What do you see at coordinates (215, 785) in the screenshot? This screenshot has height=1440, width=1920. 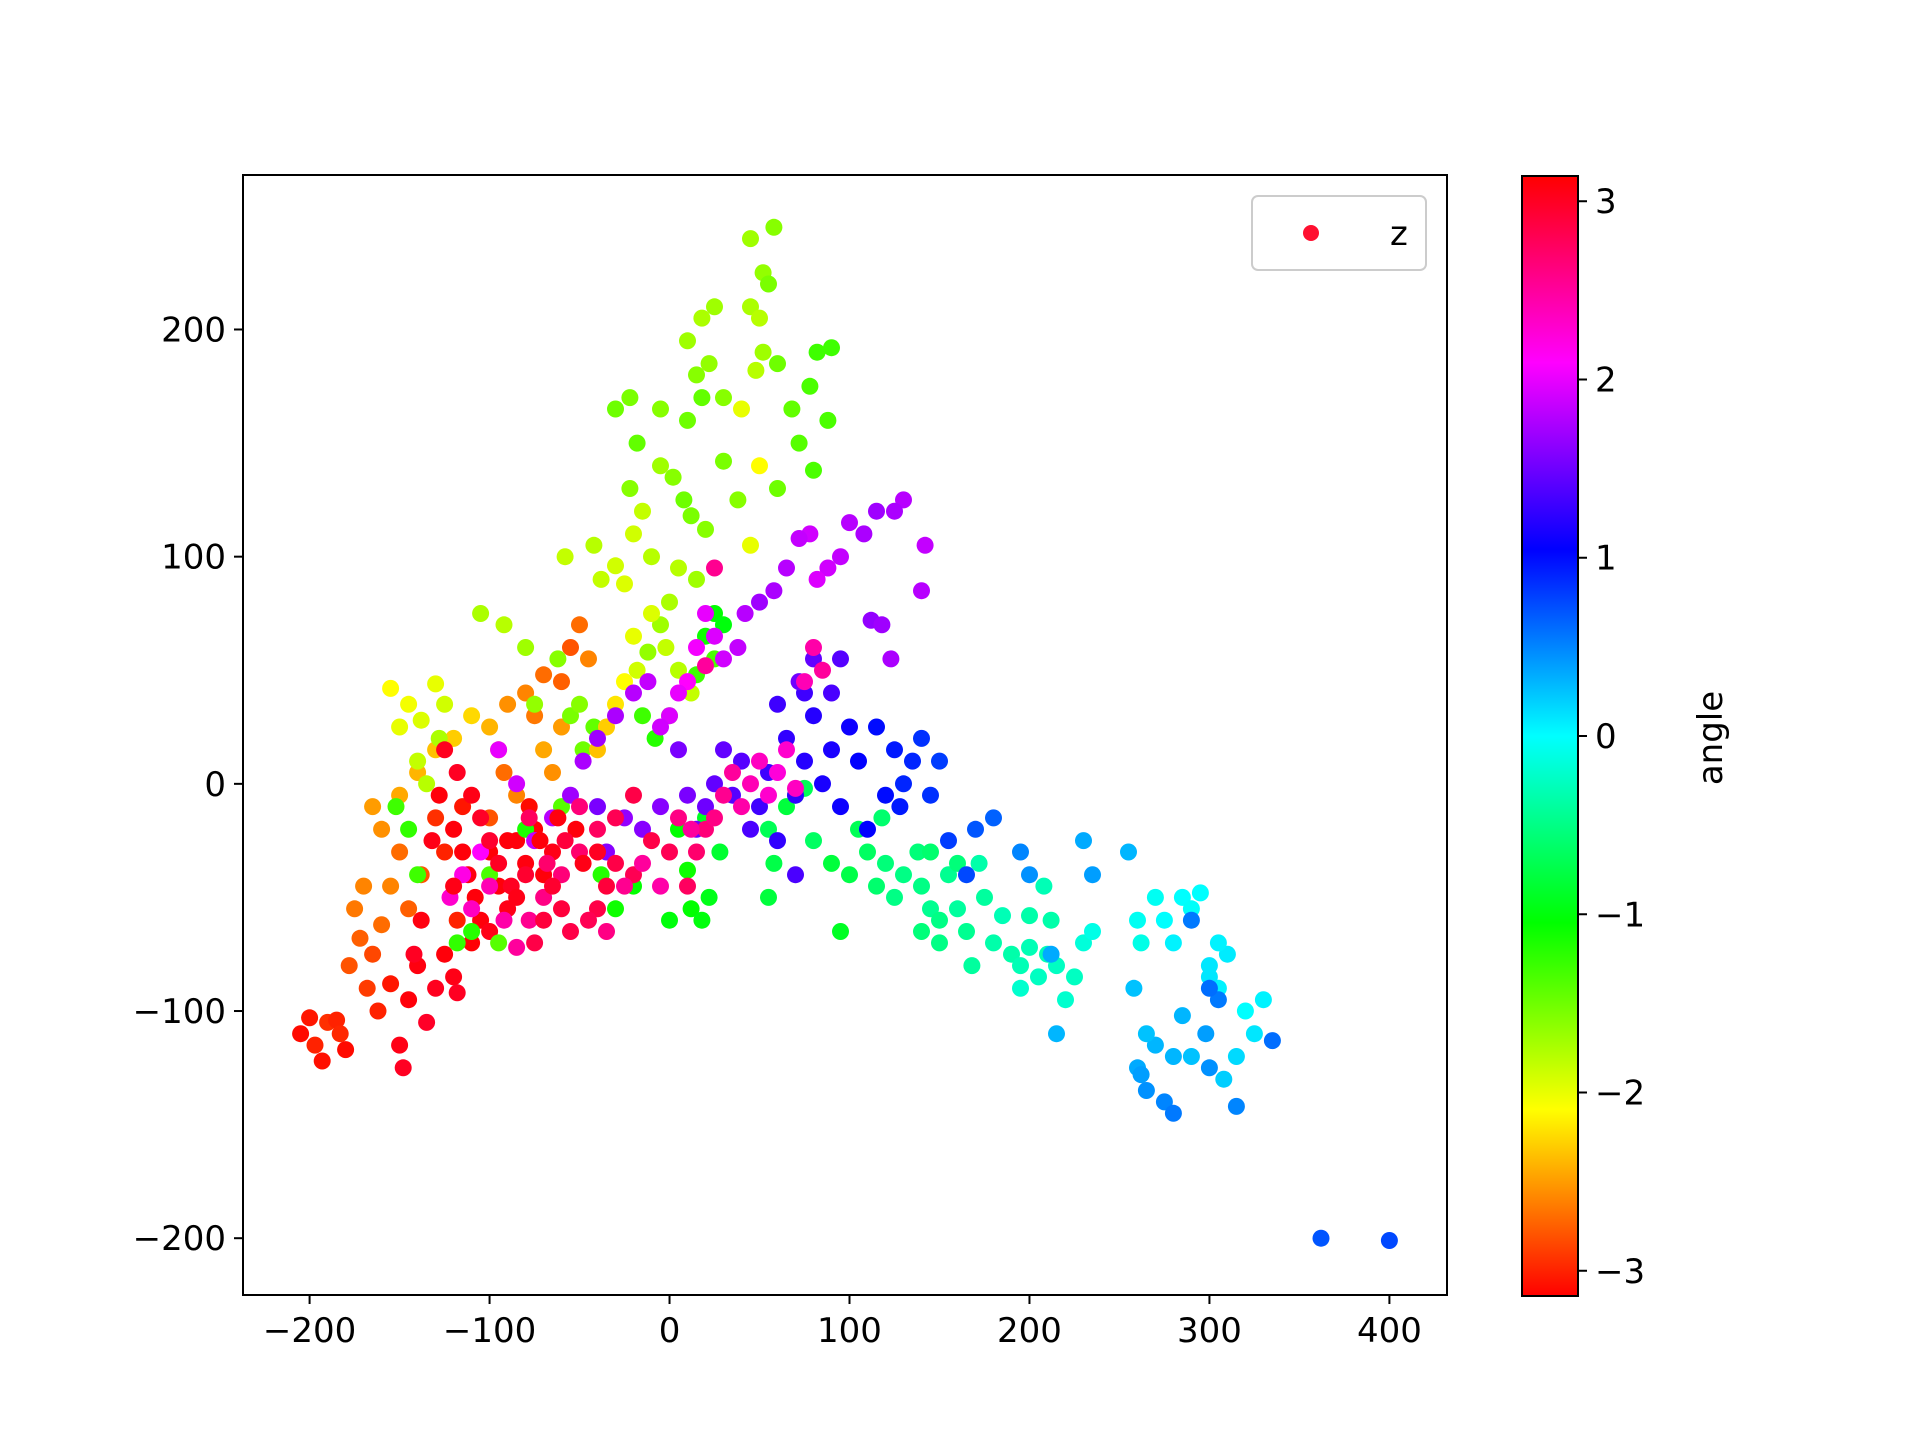 I see `y-tick-label: 0` at bounding box center [215, 785].